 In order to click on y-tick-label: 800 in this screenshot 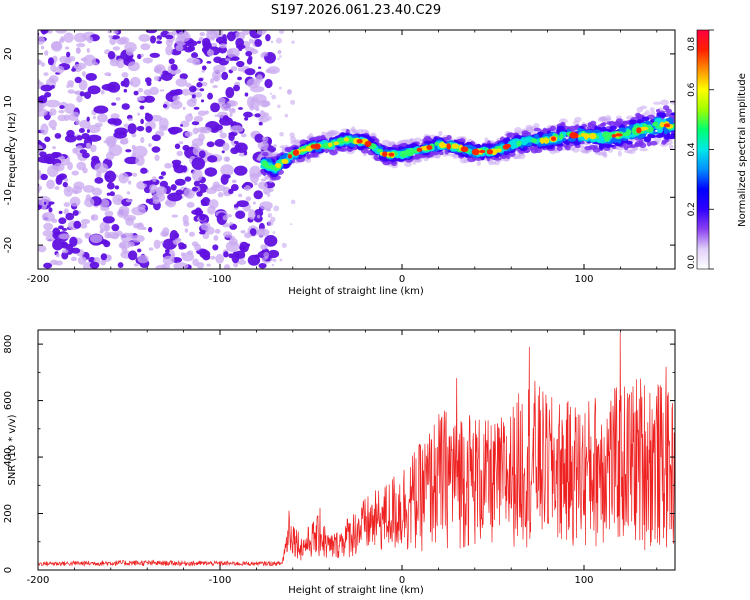, I will do `click(8, 344)`.